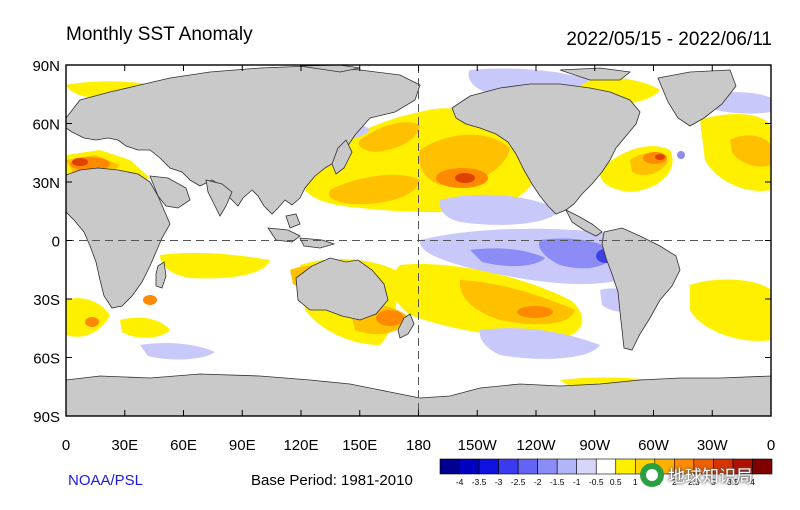 The image size is (800, 510). I want to click on map-title: Monthly SST Anomaly, so click(159, 34).